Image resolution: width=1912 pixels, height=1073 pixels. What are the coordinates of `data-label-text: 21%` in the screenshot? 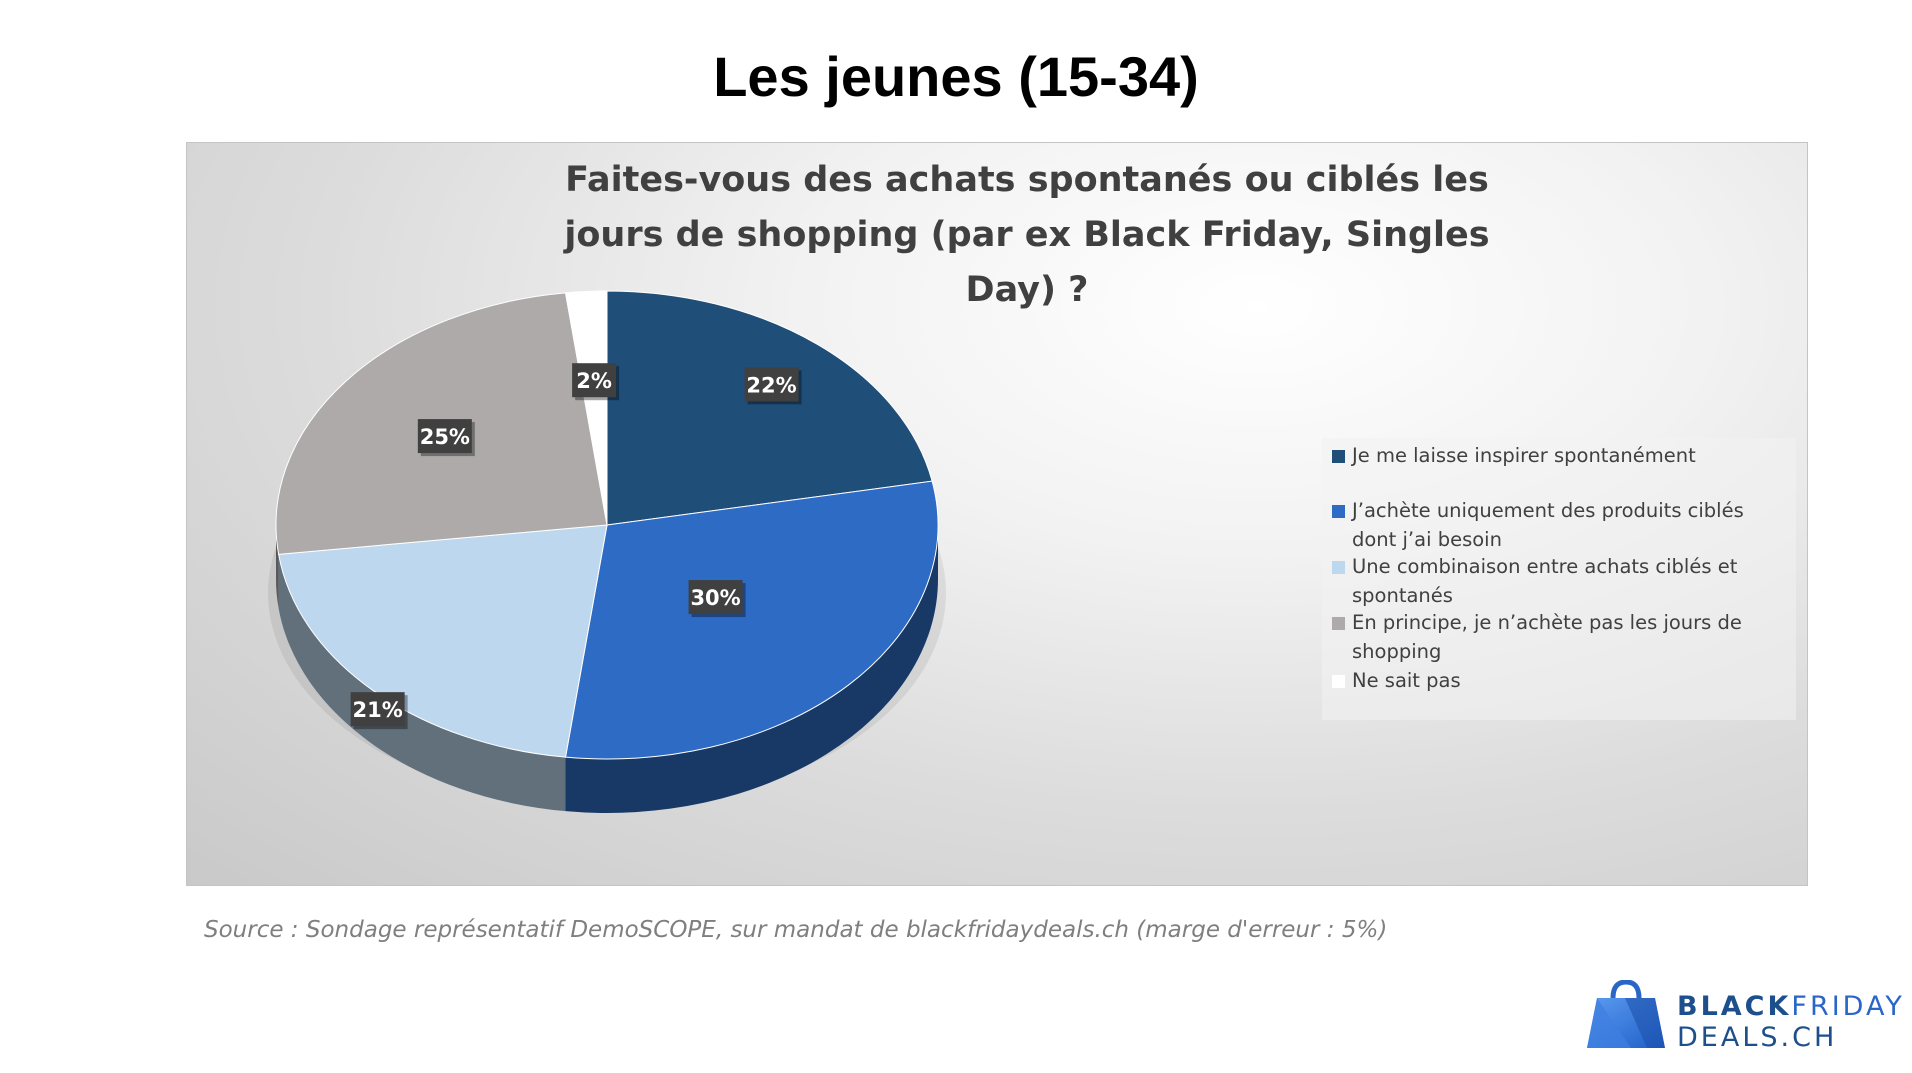 It's located at (377, 710).